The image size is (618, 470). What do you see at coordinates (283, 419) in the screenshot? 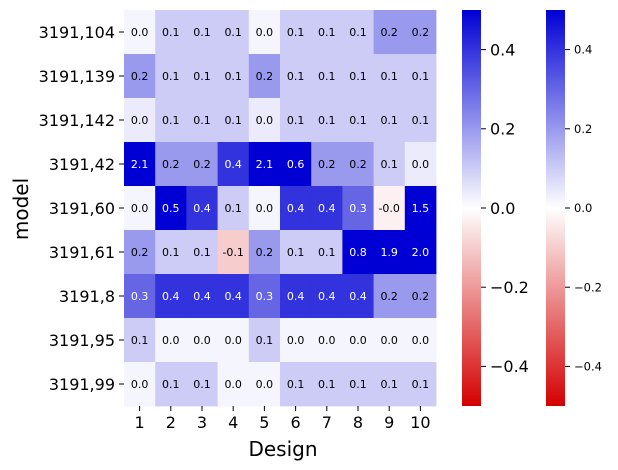
I see `x-tick-labels: 1 2 3 4 5 6 7 8 9 10` at bounding box center [283, 419].